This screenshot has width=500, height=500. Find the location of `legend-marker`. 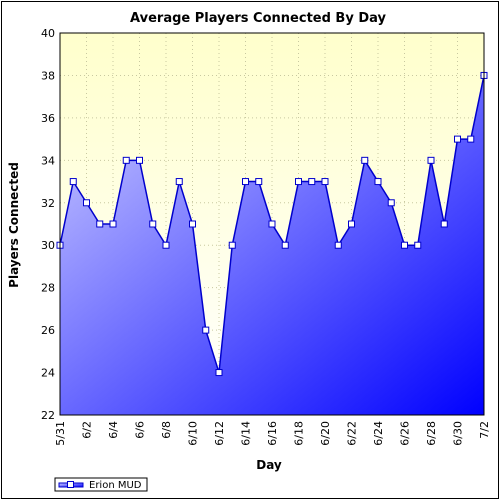

legend-marker is located at coordinates (70, 484).